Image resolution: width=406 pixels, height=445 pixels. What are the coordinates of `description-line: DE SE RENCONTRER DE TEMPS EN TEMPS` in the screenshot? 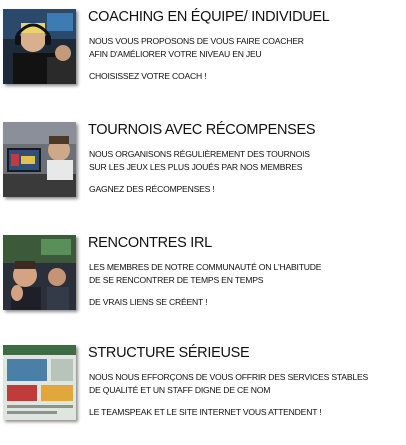 It's located at (176, 280).